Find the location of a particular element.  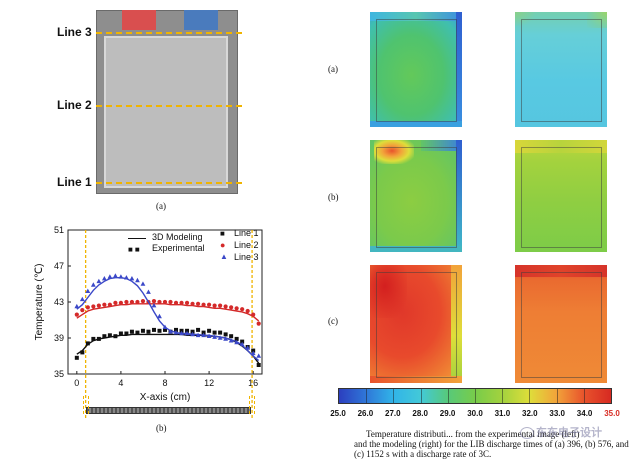

heatmap-row-label-a: (a) is located at coordinates (333, 69).